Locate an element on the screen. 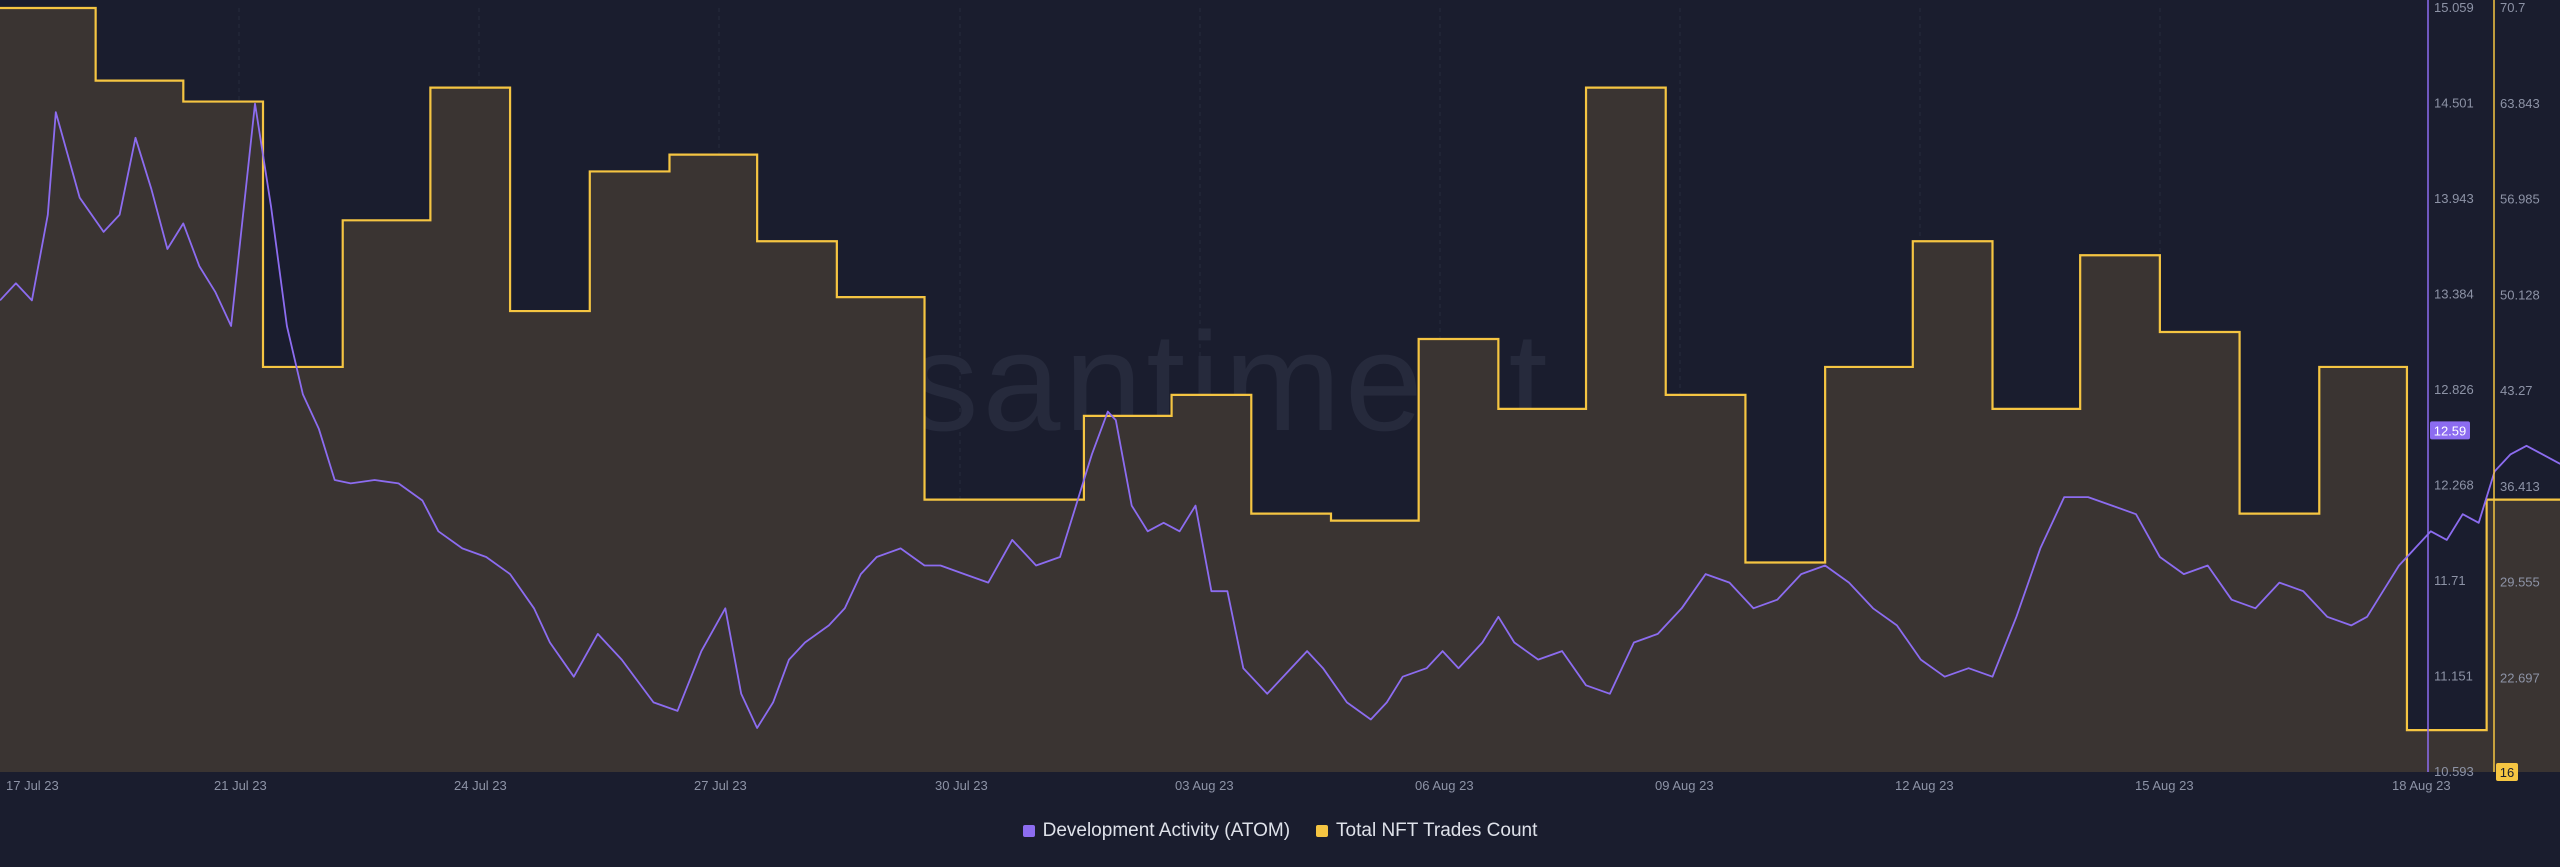 This screenshot has width=2560, height=867. nft-y-tick-label: 22.697 is located at coordinates (2520, 677).